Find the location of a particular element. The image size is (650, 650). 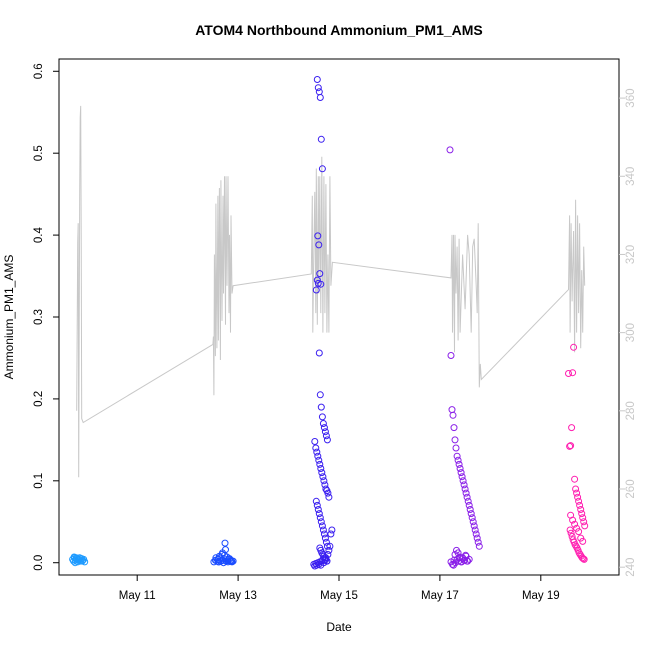

y-tick-label: 0.2 is located at coordinates (39, 399).